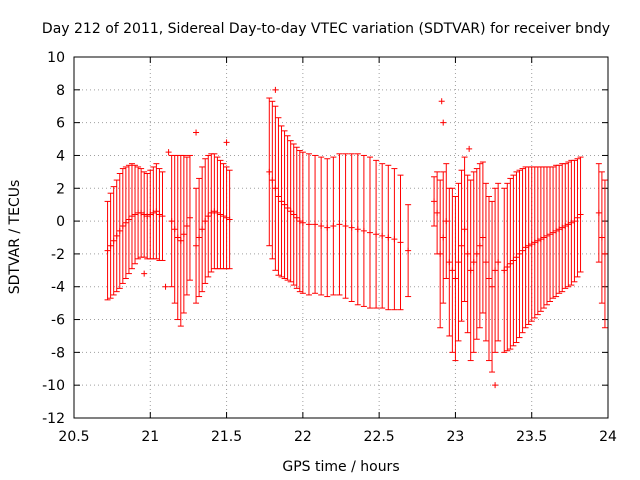 Image resolution: width=640 pixels, height=480 pixels. What do you see at coordinates (60, 124) in the screenshot?
I see `y-tick-label: 6` at bounding box center [60, 124].